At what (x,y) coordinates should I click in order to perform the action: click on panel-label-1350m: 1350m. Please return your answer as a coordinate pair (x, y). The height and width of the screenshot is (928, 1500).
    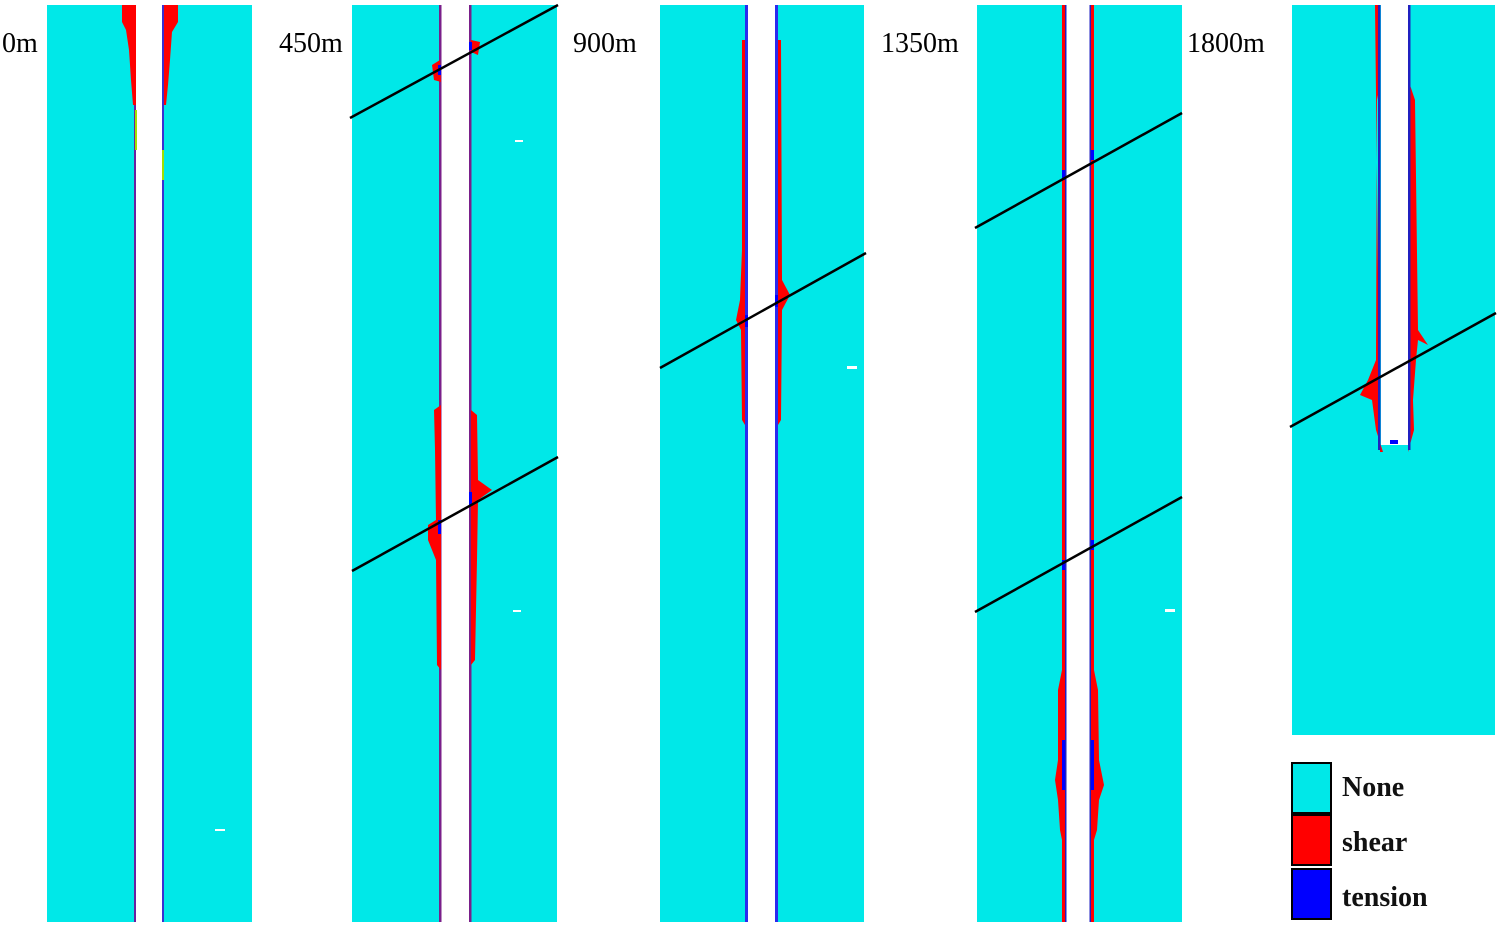
    Looking at the image, I should click on (920, 43).